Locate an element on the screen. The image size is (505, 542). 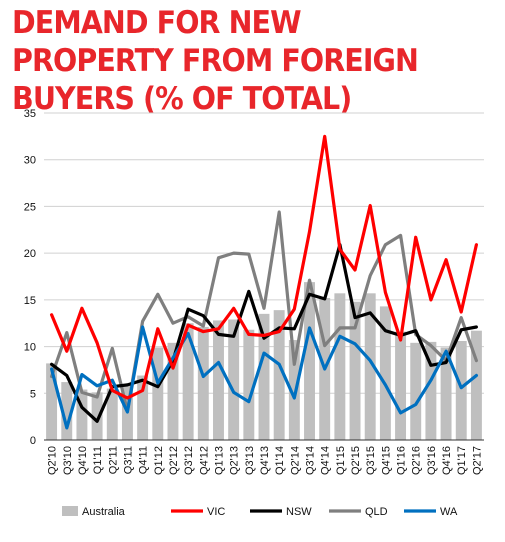
y-tick-label: 35 is located at coordinates (30, 114).